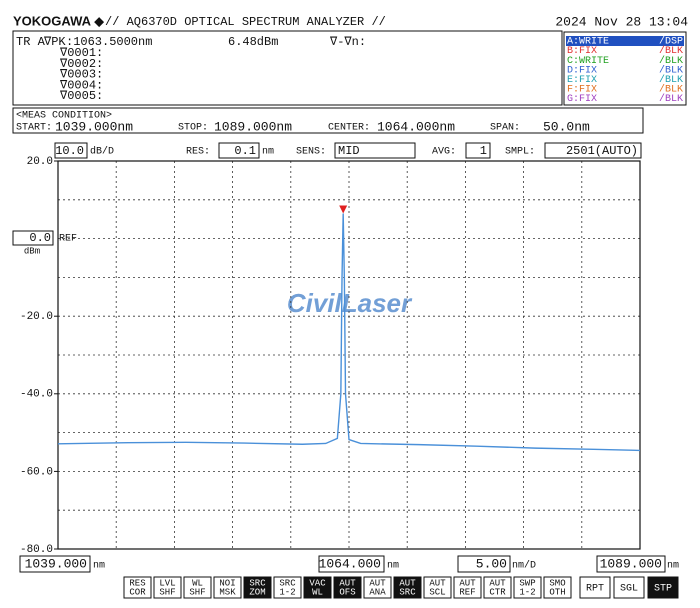 This screenshot has width=700, height=608. What do you see at coordinates (602, 151) in the screenshot?
I see `setting-value: 2501(AUTO)` at bounding box center [602, 151].